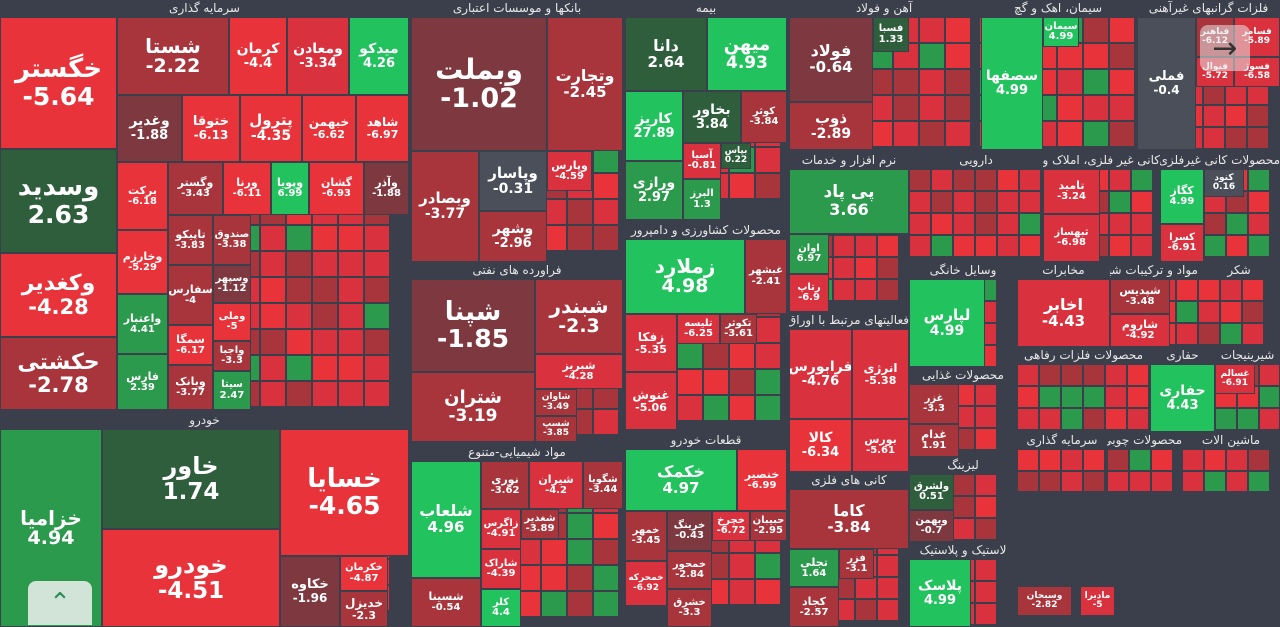 Image resolution: width=1280 pixels, height=627 pixels. Describe the element at coordinates (762, 480) in the screenshot. I see `stock-tile: خنصیر -6.99` at that location.